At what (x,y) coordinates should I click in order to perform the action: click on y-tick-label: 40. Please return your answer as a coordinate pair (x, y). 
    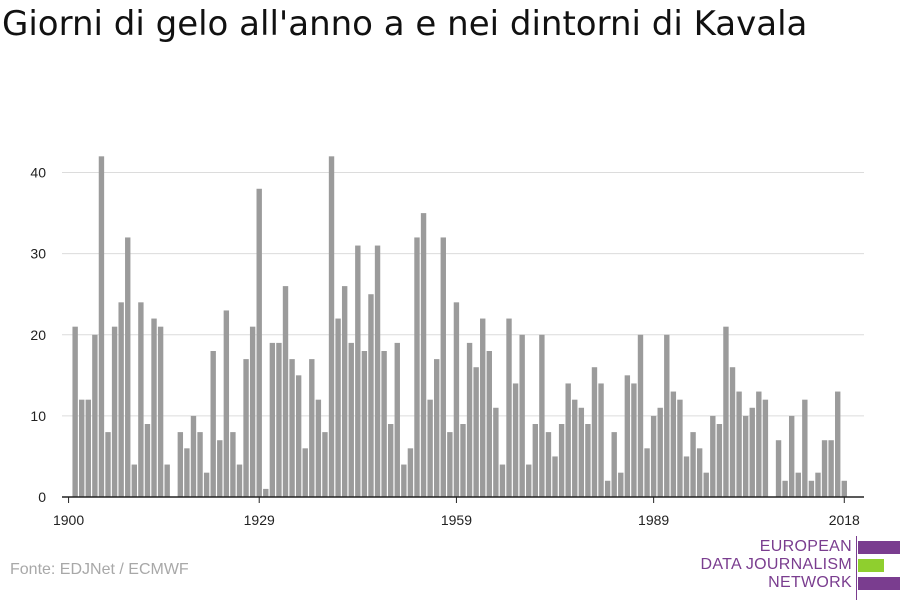
    Looking at the image, I should click on (38, 173).